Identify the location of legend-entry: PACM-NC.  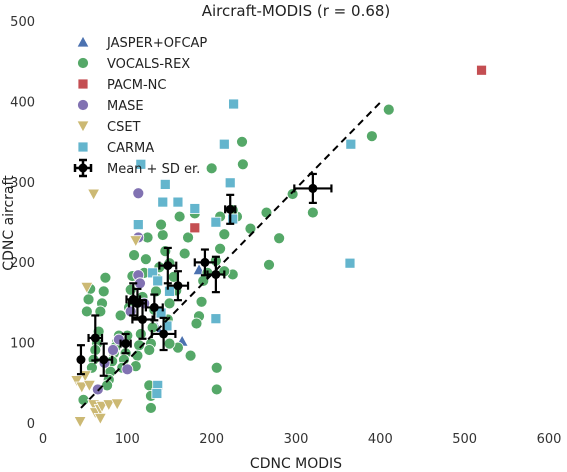
(121, 85).